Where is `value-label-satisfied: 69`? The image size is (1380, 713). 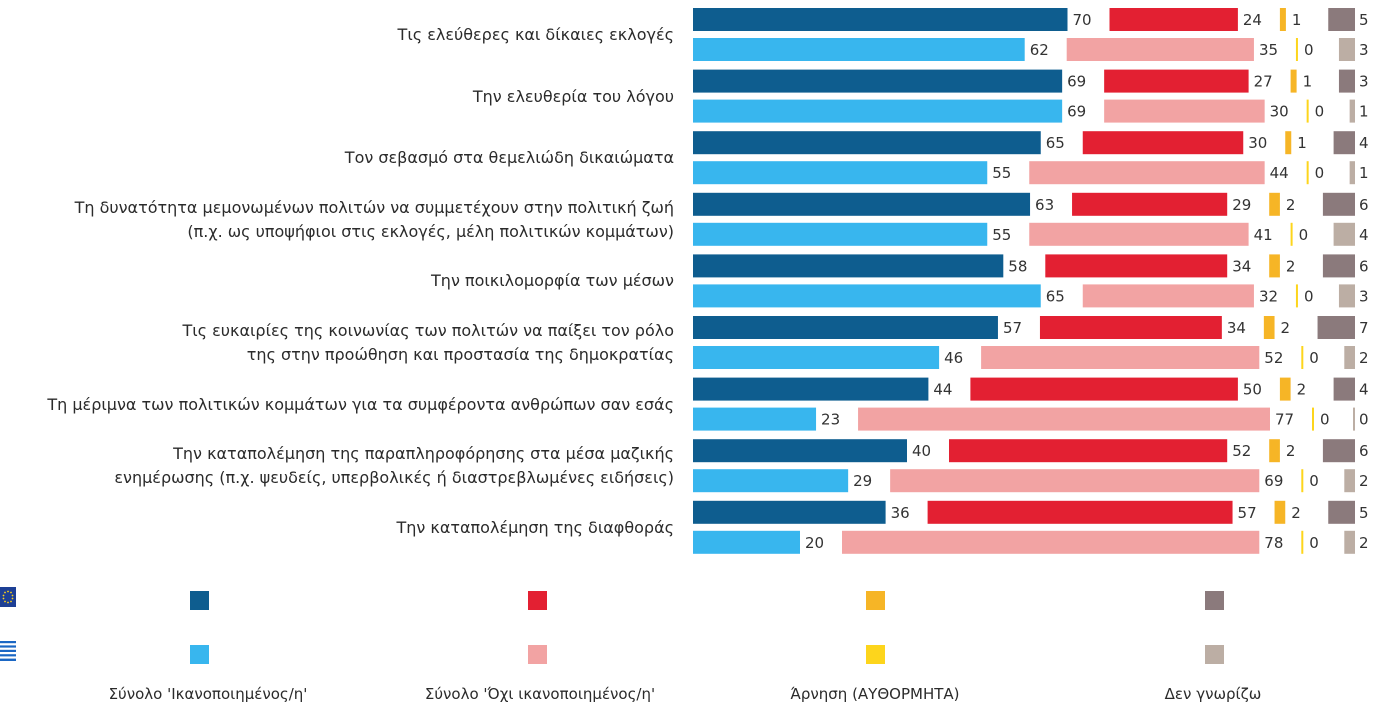 value-label-satisfied: 69 is located at coordinates (1076, 112).